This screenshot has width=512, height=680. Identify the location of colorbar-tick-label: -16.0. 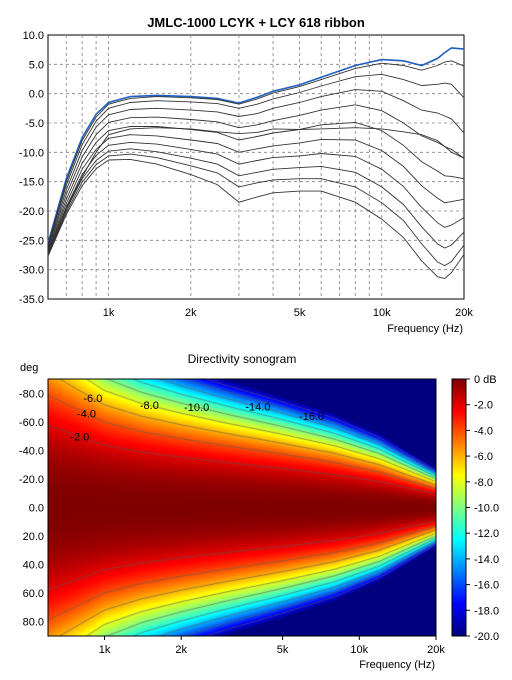
(486, 586).